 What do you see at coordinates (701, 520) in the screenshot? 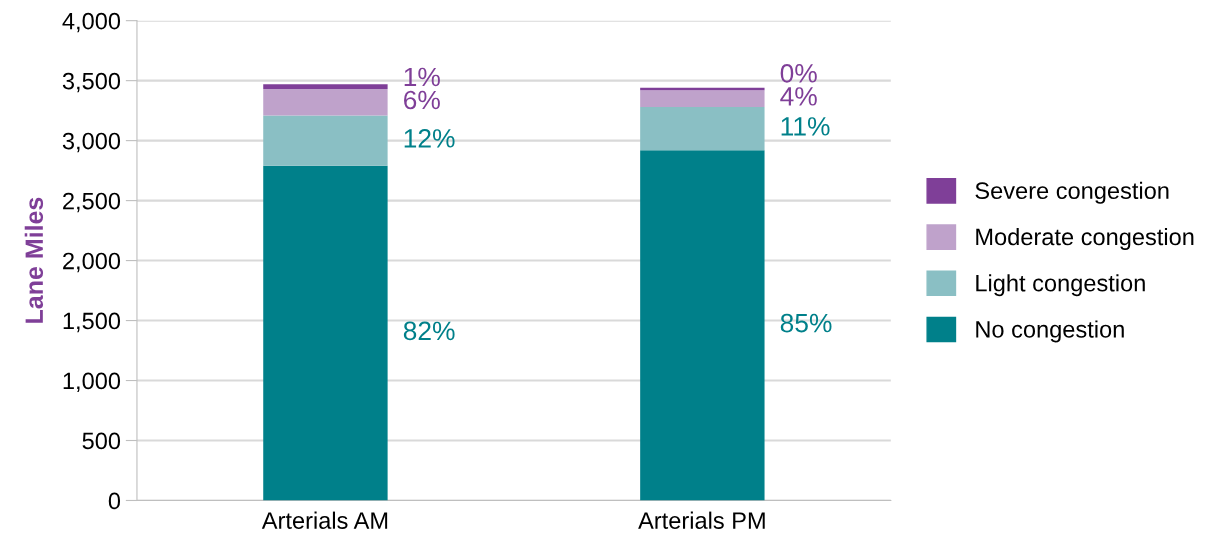
I see `x-tick-label: Arterials PM` at bounding box center [701, 520].